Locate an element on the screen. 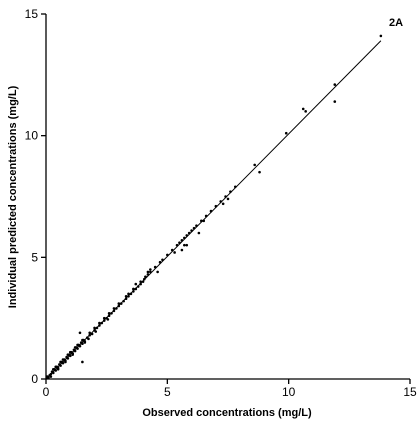 This screenshot has width=419, height=421. x-axis-title: Observed concentrations (mg/L) is located at coordinates (227, 413).